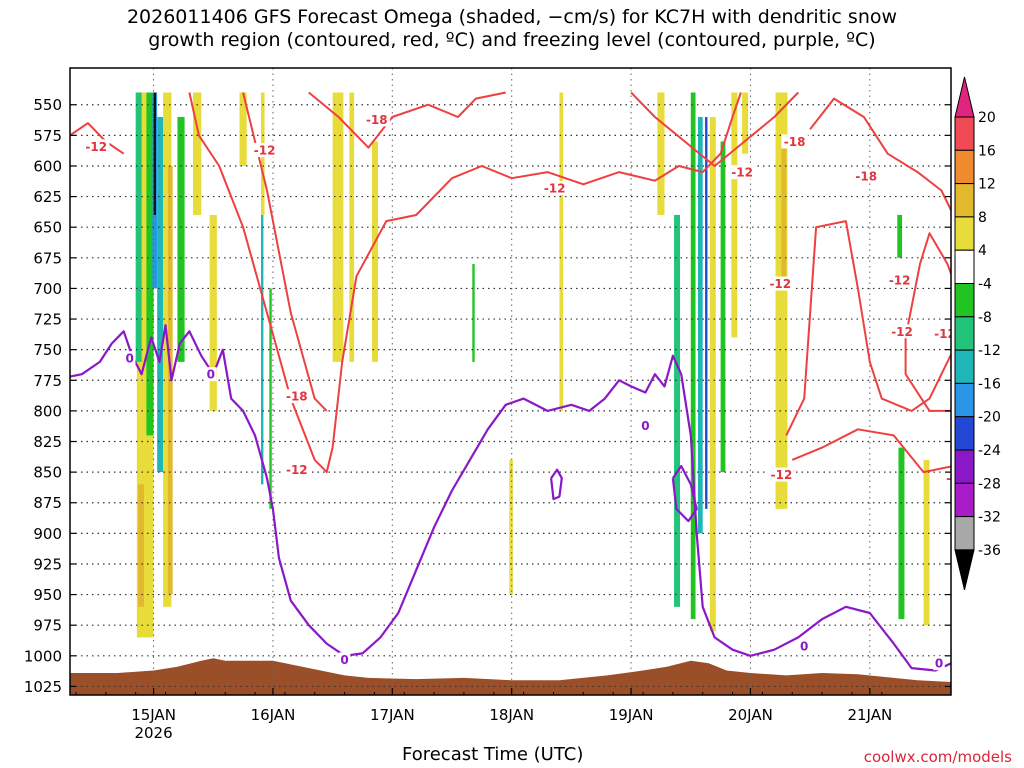 The height and width of the screenshot is (768, 1024). I want to click on x-tick-label-18JAN: 18JAN, so click(511, 715).